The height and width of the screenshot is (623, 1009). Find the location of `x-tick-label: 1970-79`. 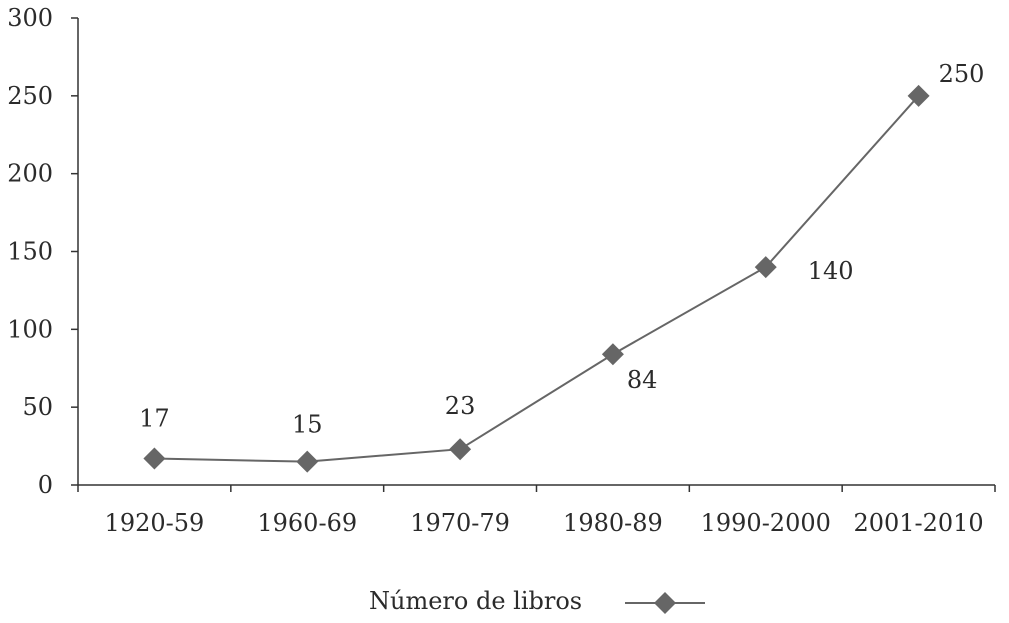

x-tick-label: 1970-79 is located at coordinates (460, 523).